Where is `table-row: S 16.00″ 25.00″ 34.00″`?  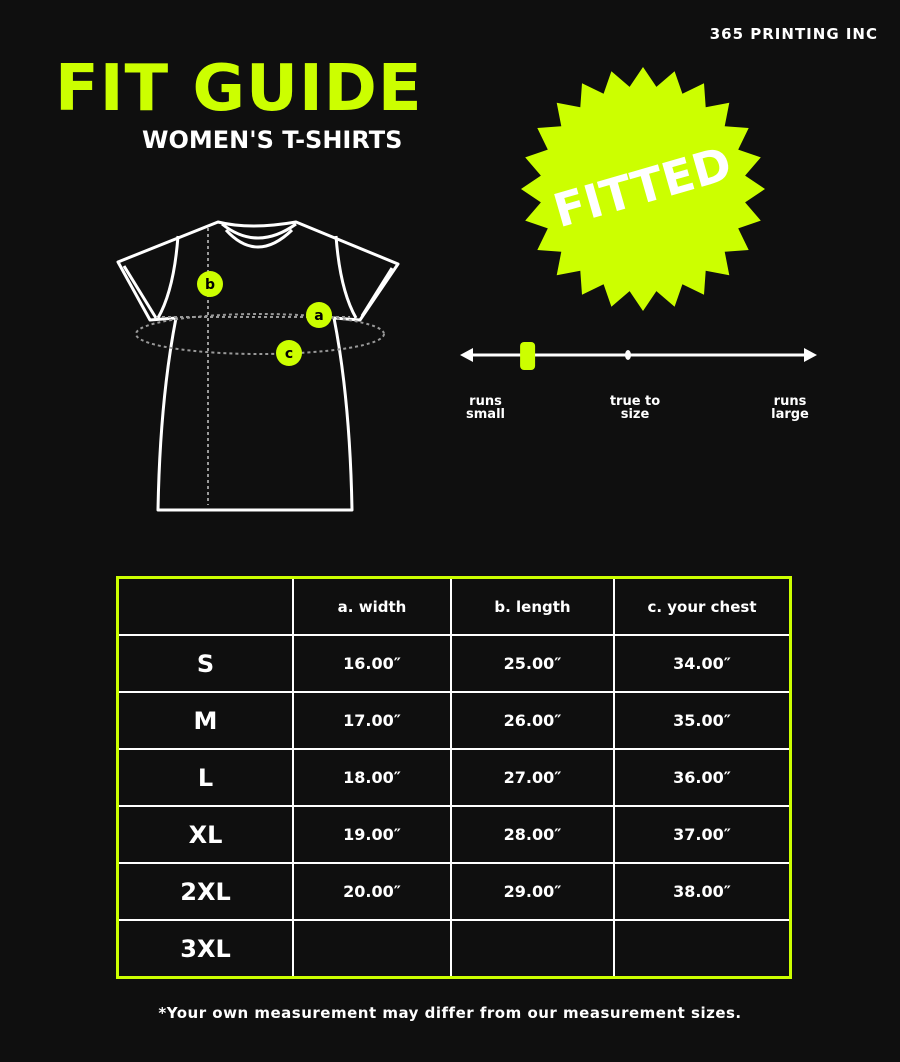
table-row: S 16.00″ 25.00″ 34.00″ is located at coordinates (454, 663).